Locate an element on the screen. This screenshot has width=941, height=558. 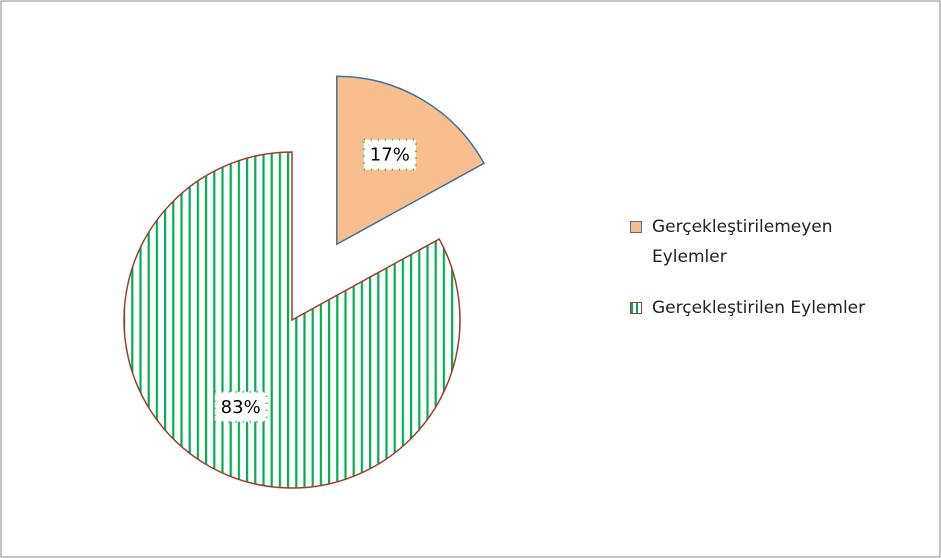
legend-label: Gerçekleştirilen Eylemler is located at coordinates (759, 308).